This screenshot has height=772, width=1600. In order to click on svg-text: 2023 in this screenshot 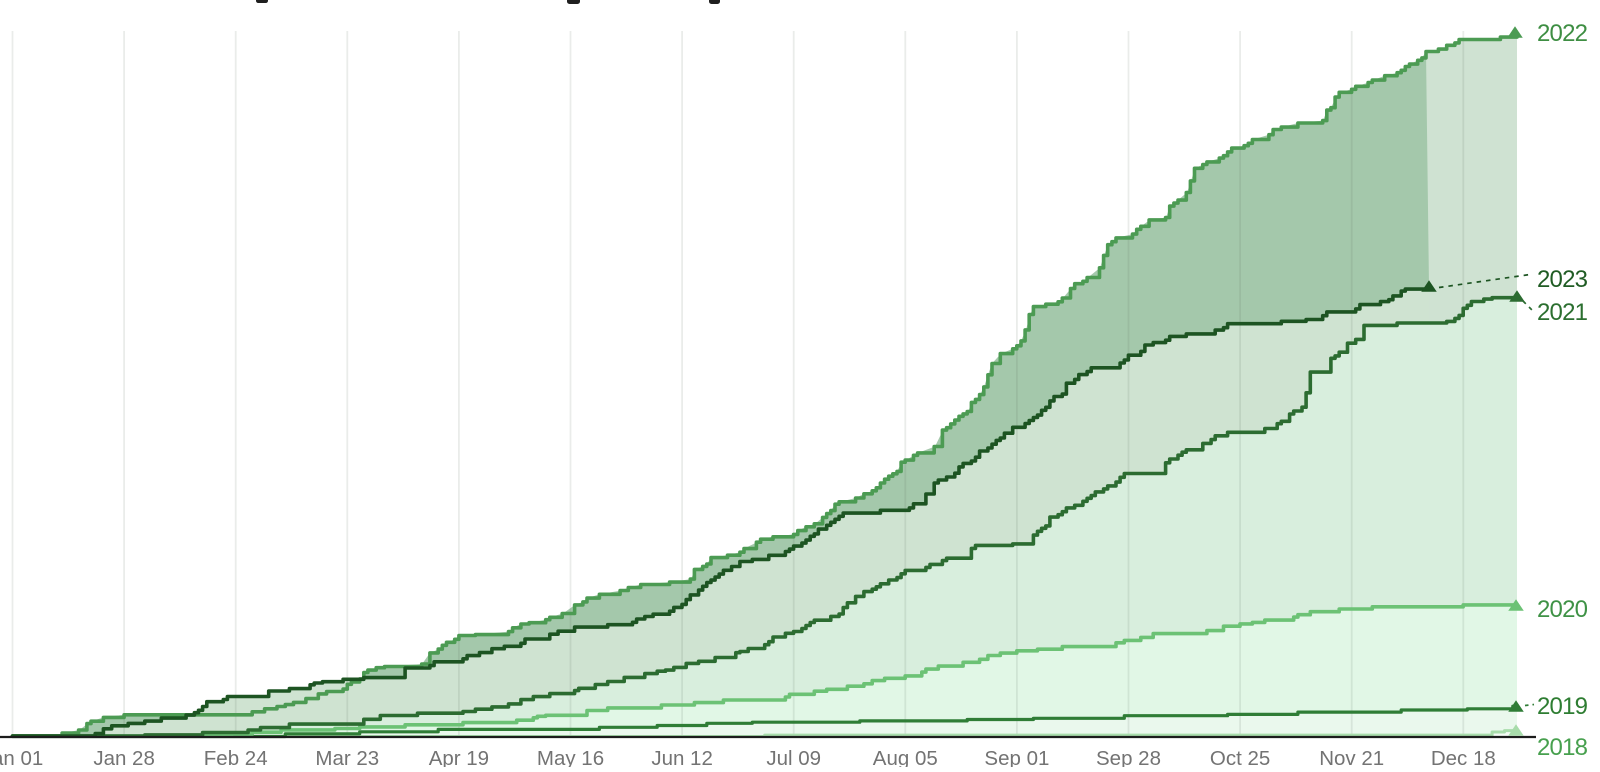, I will do `click(1562, 279)`.